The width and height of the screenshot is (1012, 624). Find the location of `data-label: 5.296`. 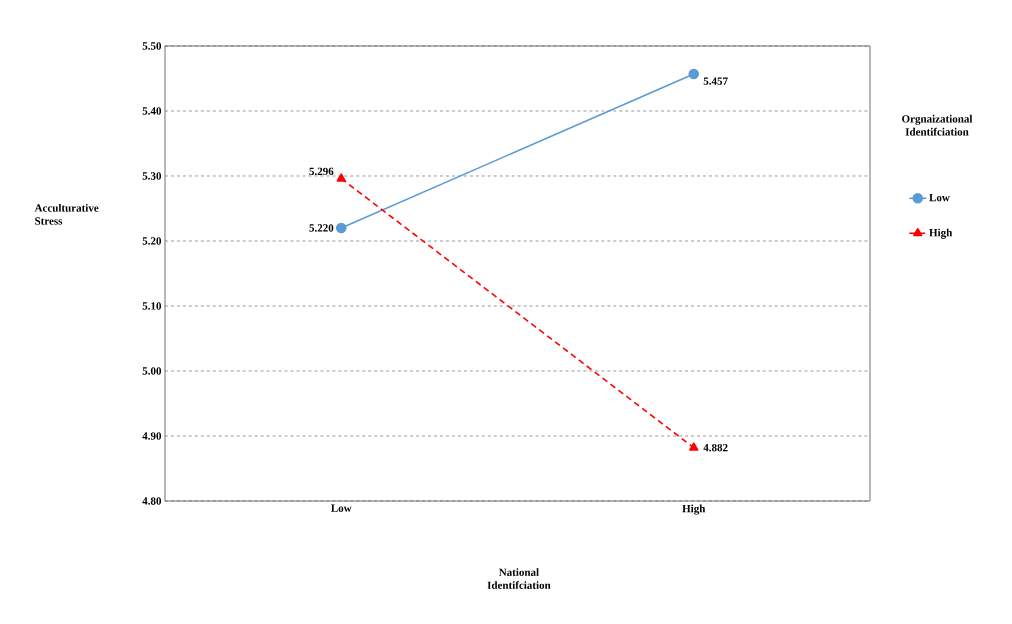

data-label: 5.296 is located at coordinates (321, 171).